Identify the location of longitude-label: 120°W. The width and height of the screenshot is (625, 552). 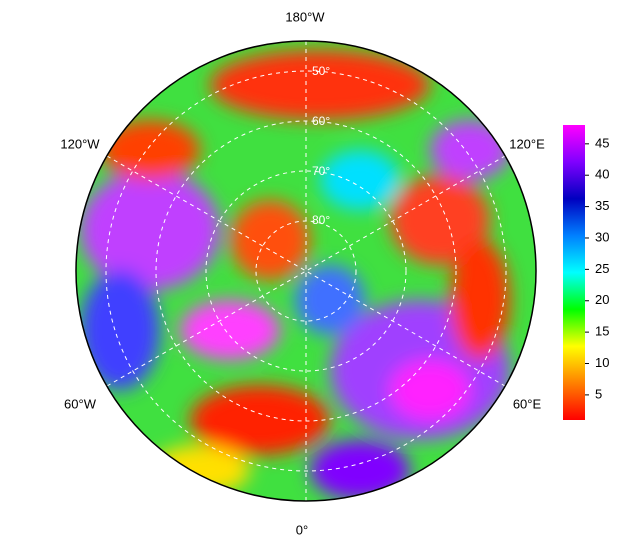
(80, 143).